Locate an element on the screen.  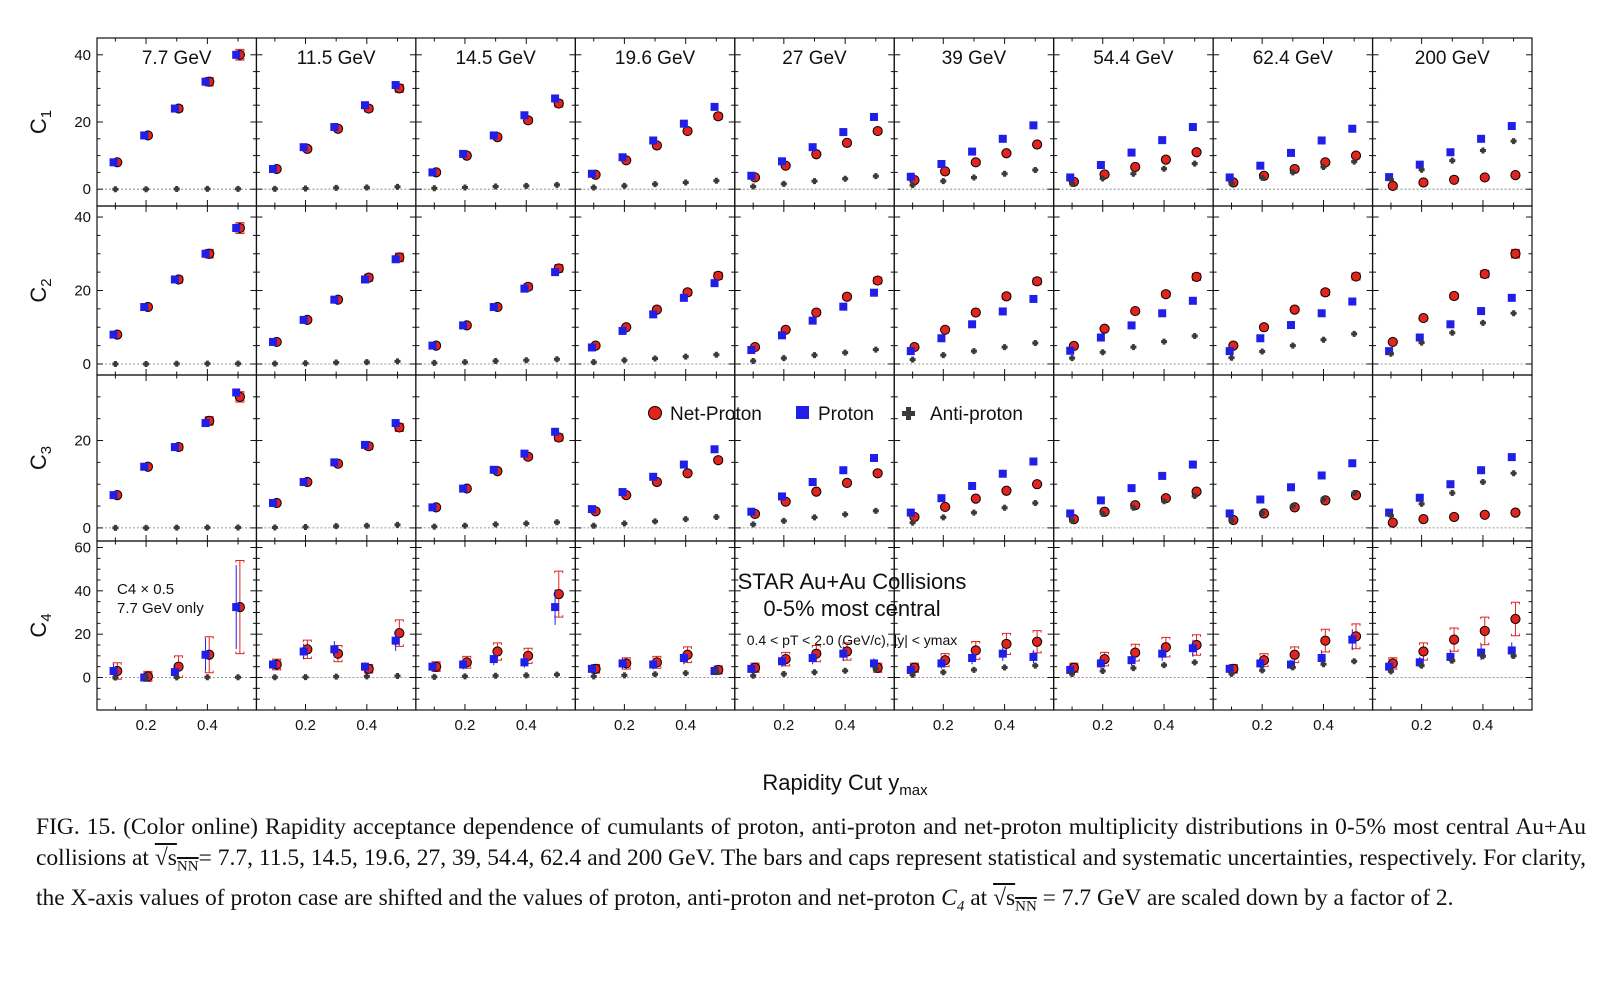
legend-anti-proton-label: Anti-proton is located at coordinates (976, 414).